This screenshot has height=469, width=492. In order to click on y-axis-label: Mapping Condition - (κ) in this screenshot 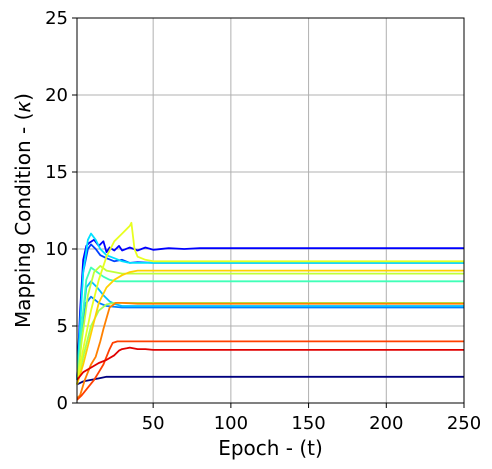, I will do `click(23, 210)`.